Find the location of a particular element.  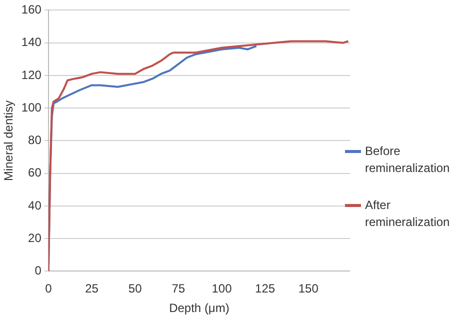

x-tick-label: 50 is located at coordinates (135, 289).